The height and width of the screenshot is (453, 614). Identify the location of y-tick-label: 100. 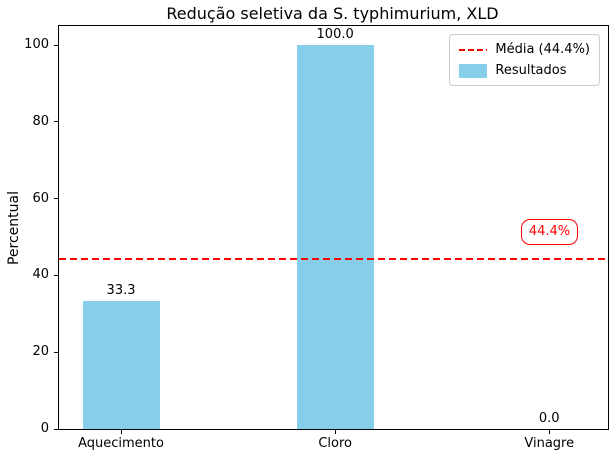
(36, 45).